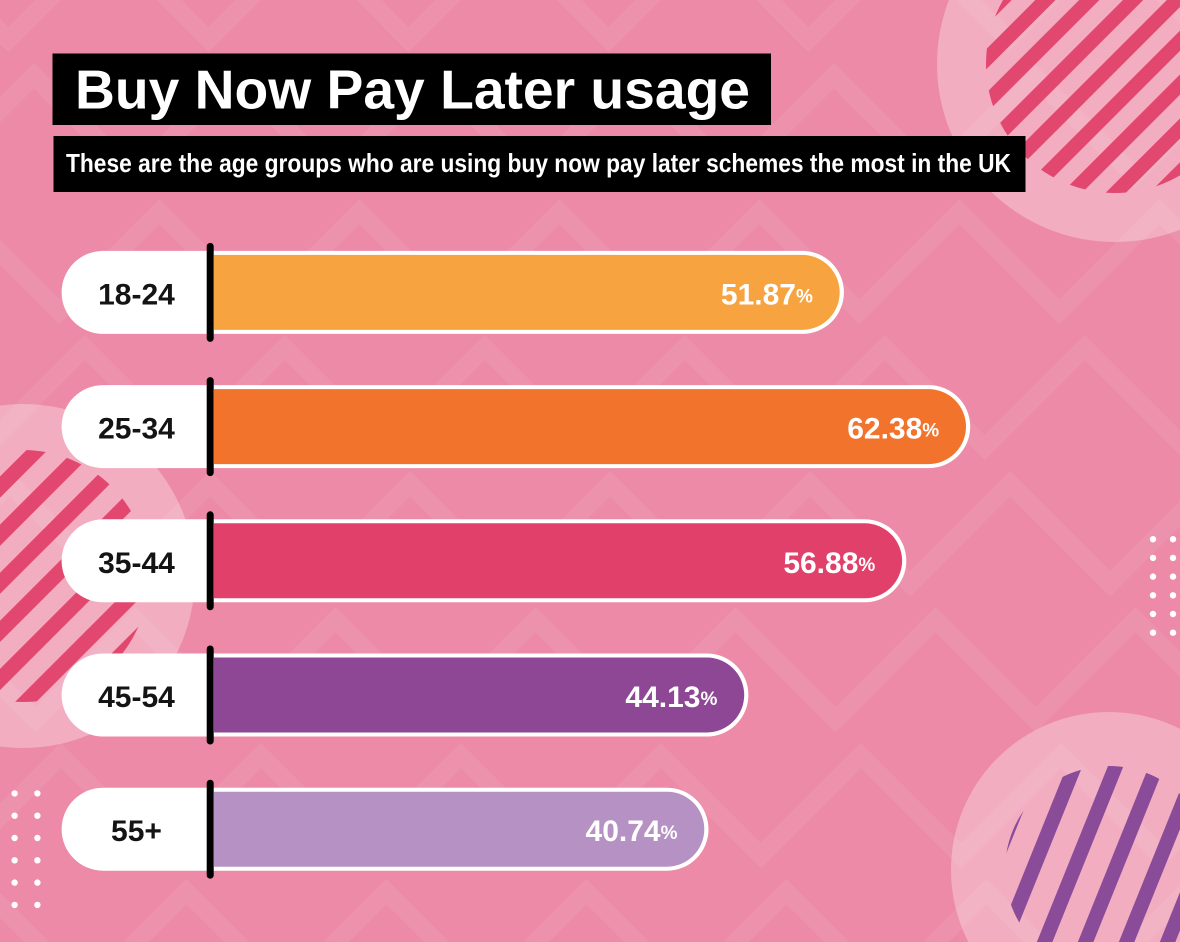  What do you see at coordinates (136, 429) in the screenshot?
I see `svg-text: 25-34` at bounding box center [136, 429].